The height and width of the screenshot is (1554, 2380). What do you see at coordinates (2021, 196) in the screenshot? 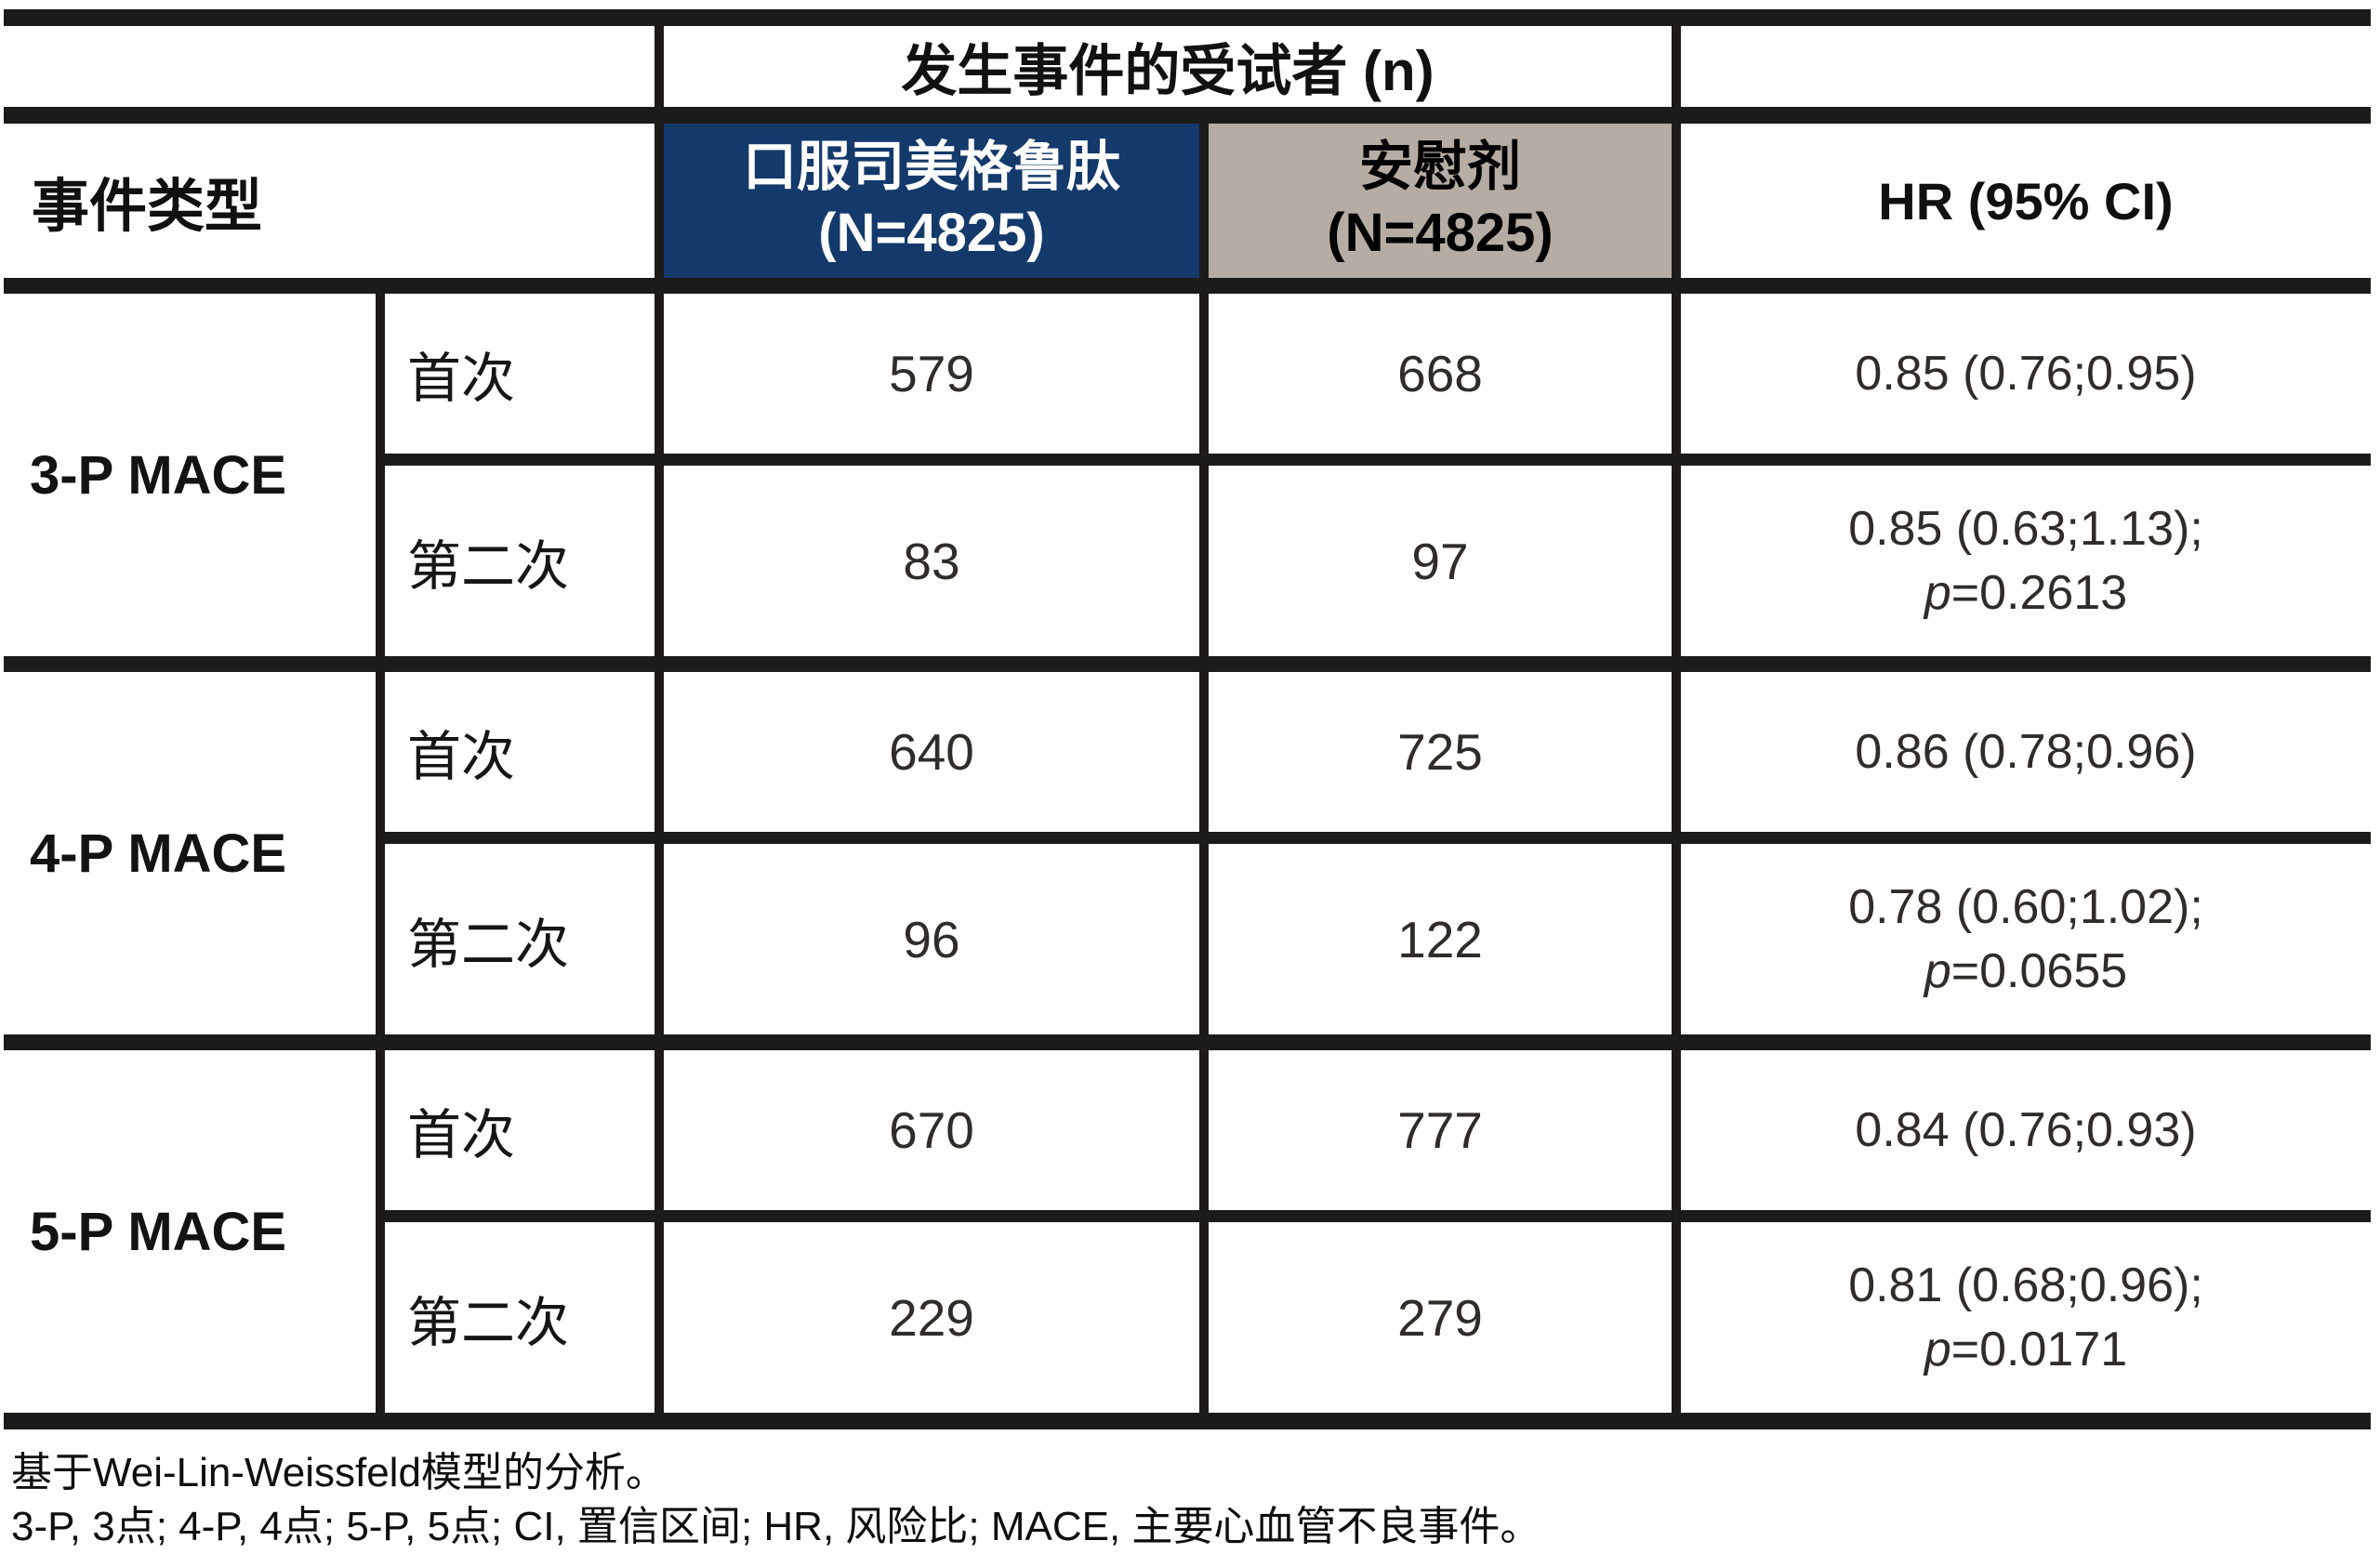
I see `hr-column-header: HR (95% CI)` at bounding box center [2021, 196].